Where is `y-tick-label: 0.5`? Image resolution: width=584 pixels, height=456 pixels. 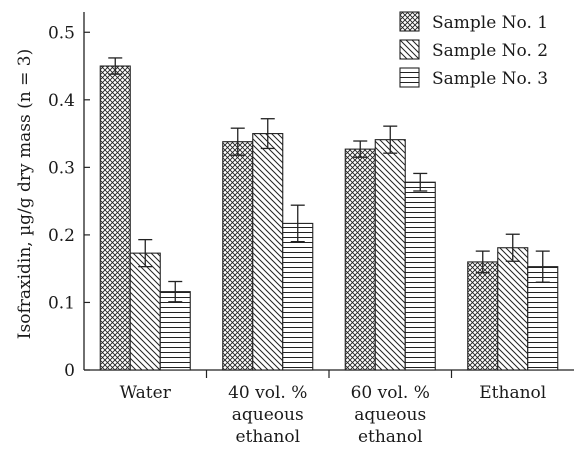 y-tick-label: 0.5 is located at coordinates (61, 33).